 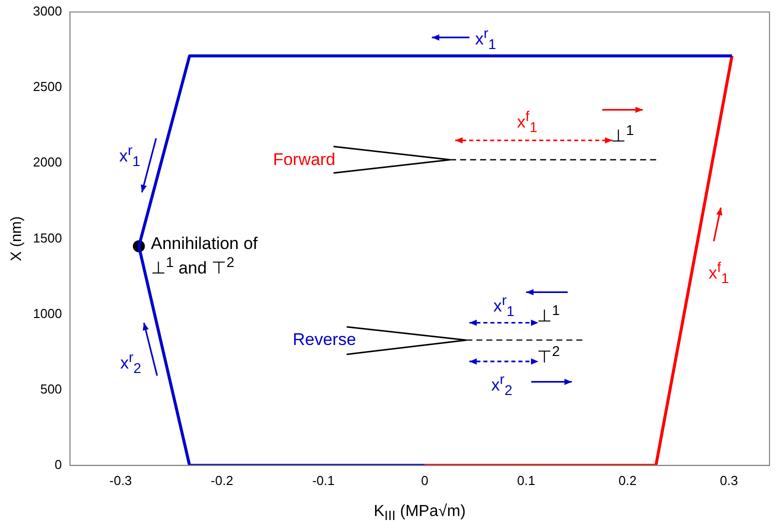 I want to click on x-tick-label: 0.2, so click(x=627, y=480).